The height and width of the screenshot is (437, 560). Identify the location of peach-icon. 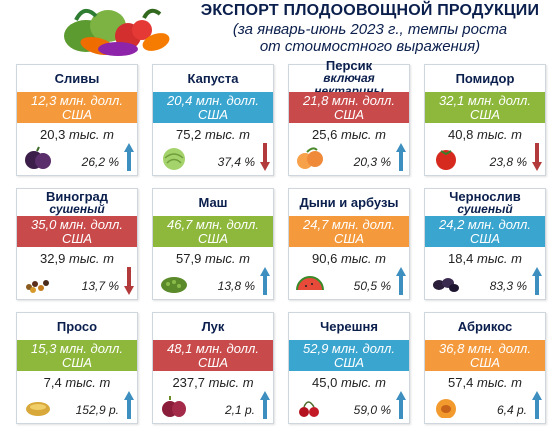
(310, 158).